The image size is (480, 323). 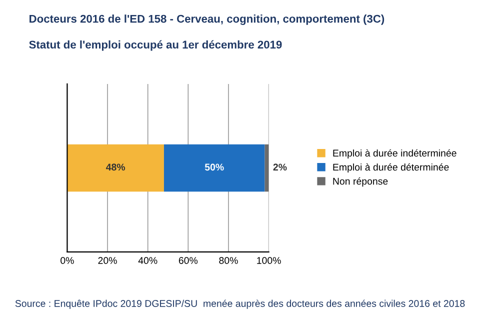 I want to click on chart-subtitle: Statut de l'emploi occupé au 1er décembre 2019, so click(x=155, y=45).